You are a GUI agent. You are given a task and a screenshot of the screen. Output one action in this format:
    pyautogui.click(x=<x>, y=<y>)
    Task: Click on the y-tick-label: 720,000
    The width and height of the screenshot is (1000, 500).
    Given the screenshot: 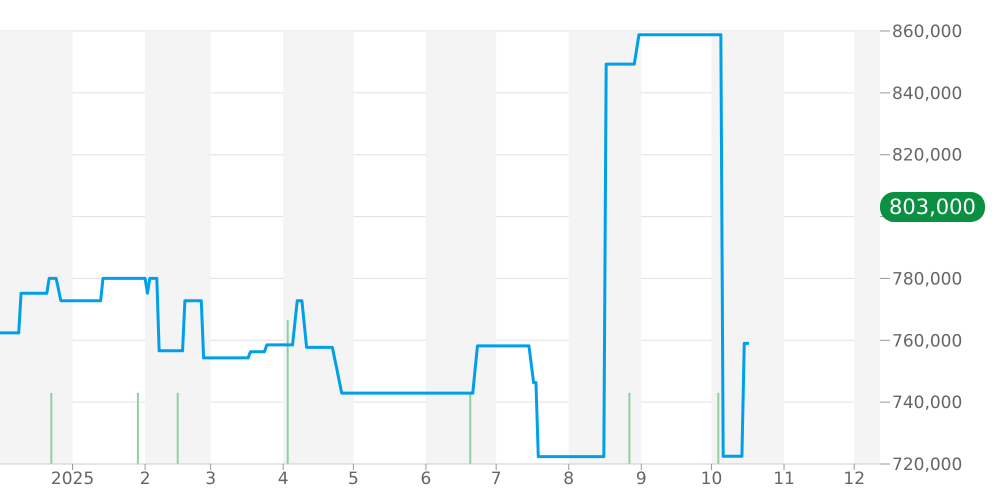 What is the action you would take?
    pyautogui.click(x=927, y=465)
    